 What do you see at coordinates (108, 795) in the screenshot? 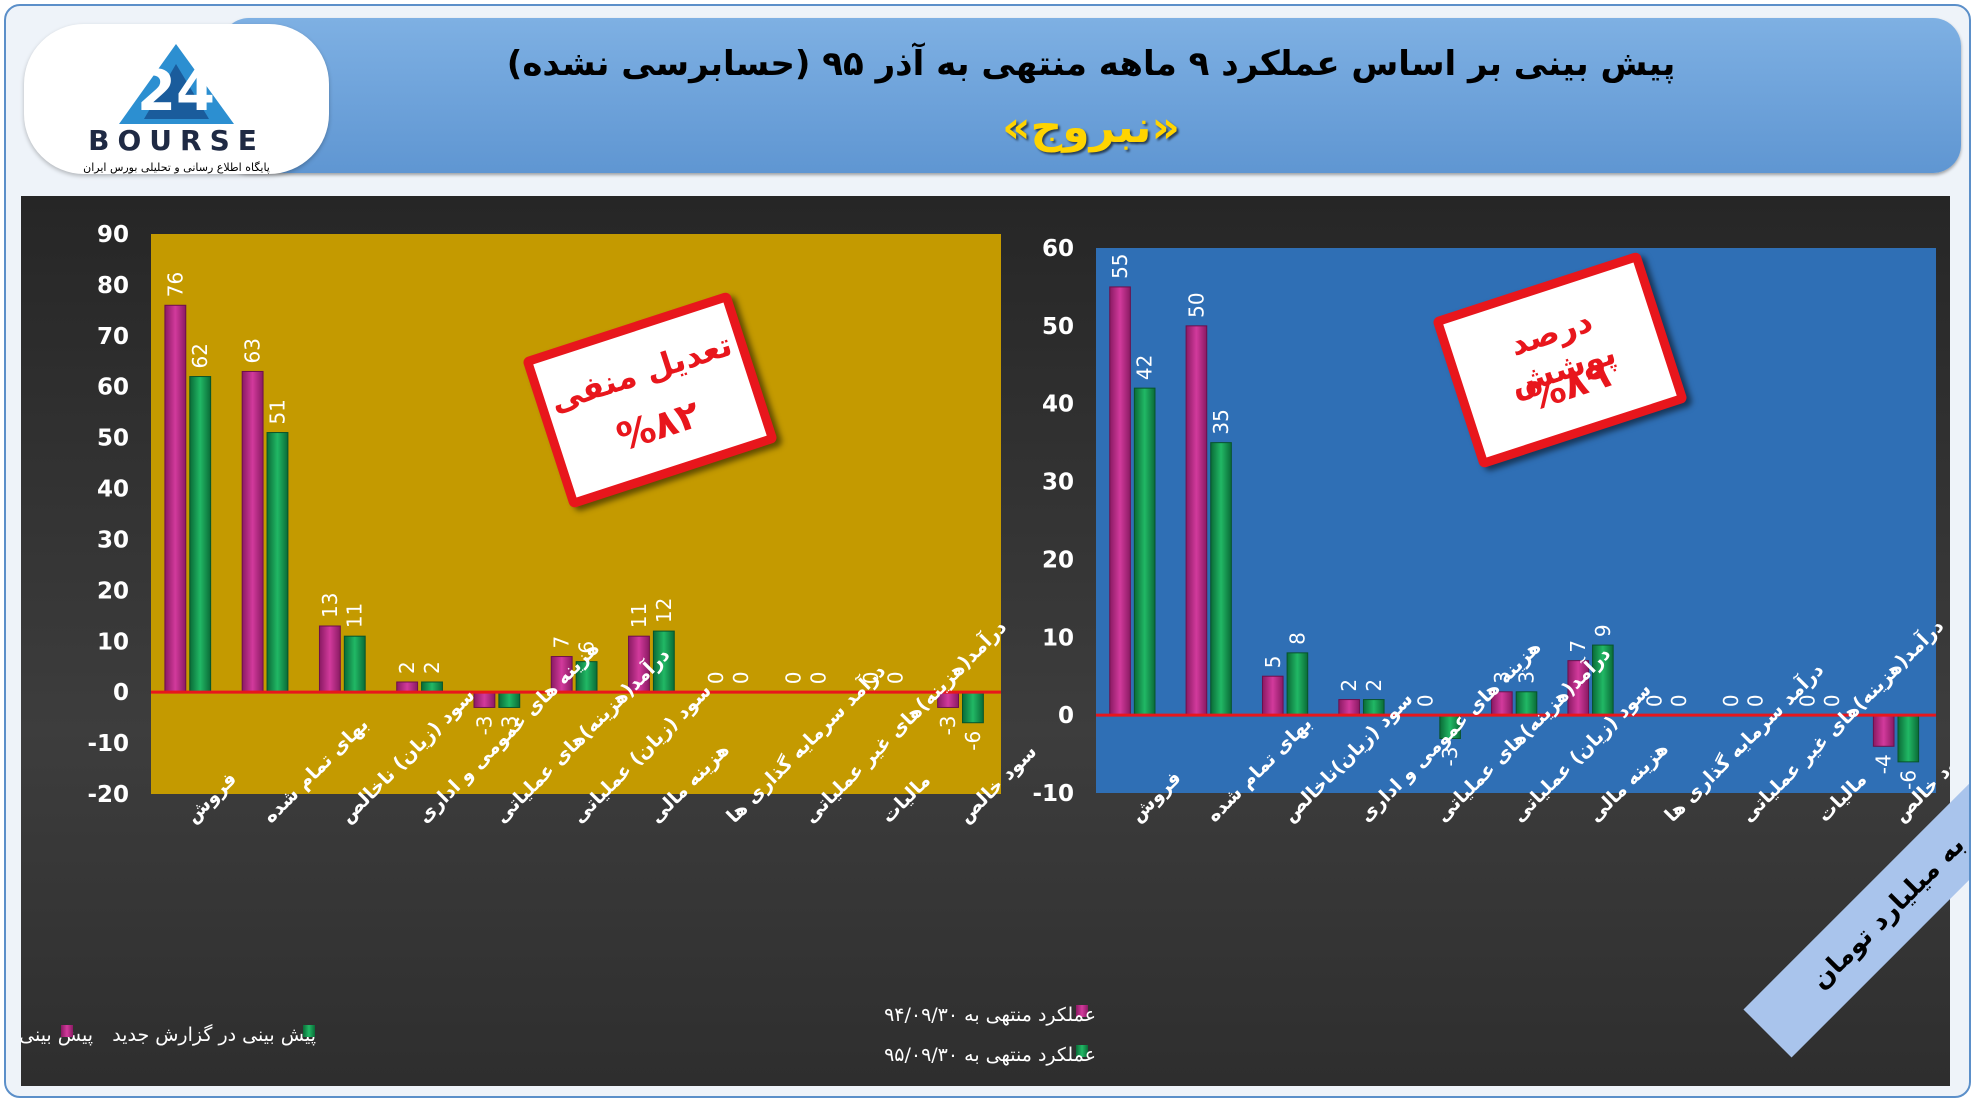
I see `y-tick-label: -20` at bounding box center [108, 795].